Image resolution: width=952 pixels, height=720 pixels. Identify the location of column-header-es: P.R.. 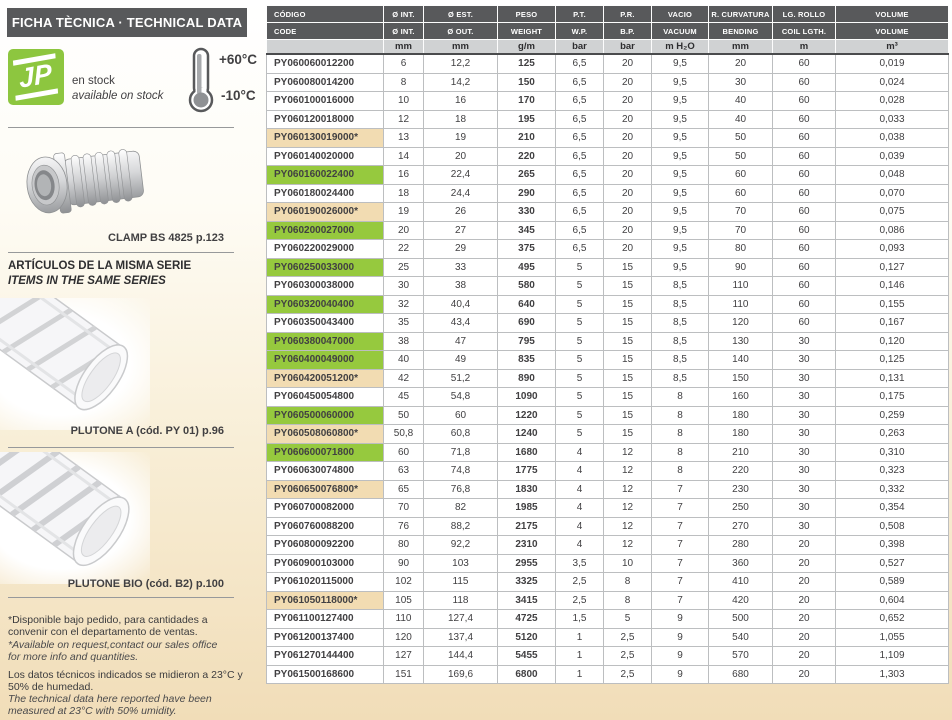
(627, 14).